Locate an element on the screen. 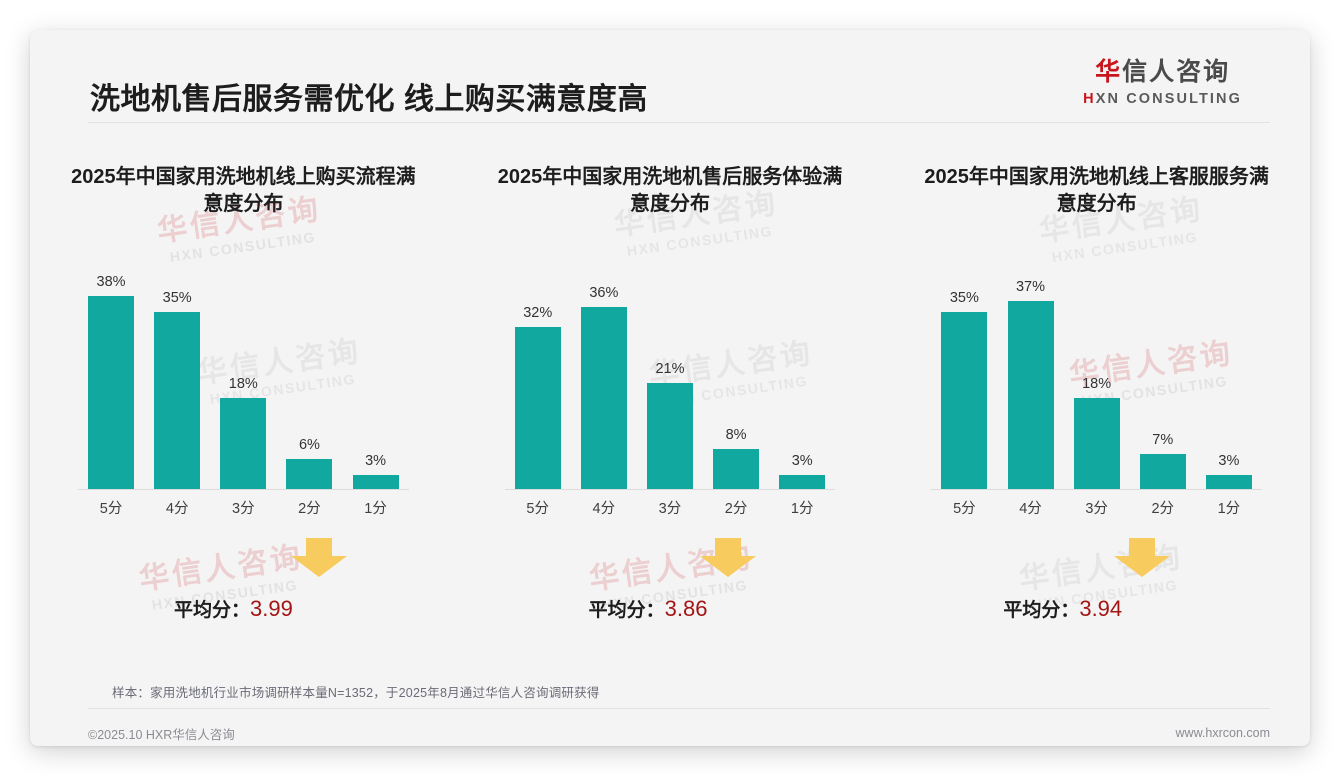 Image resolution: width=1340 pixels, height=780 pixels. bar-slot: 6% is located at coordinates (309, 371).